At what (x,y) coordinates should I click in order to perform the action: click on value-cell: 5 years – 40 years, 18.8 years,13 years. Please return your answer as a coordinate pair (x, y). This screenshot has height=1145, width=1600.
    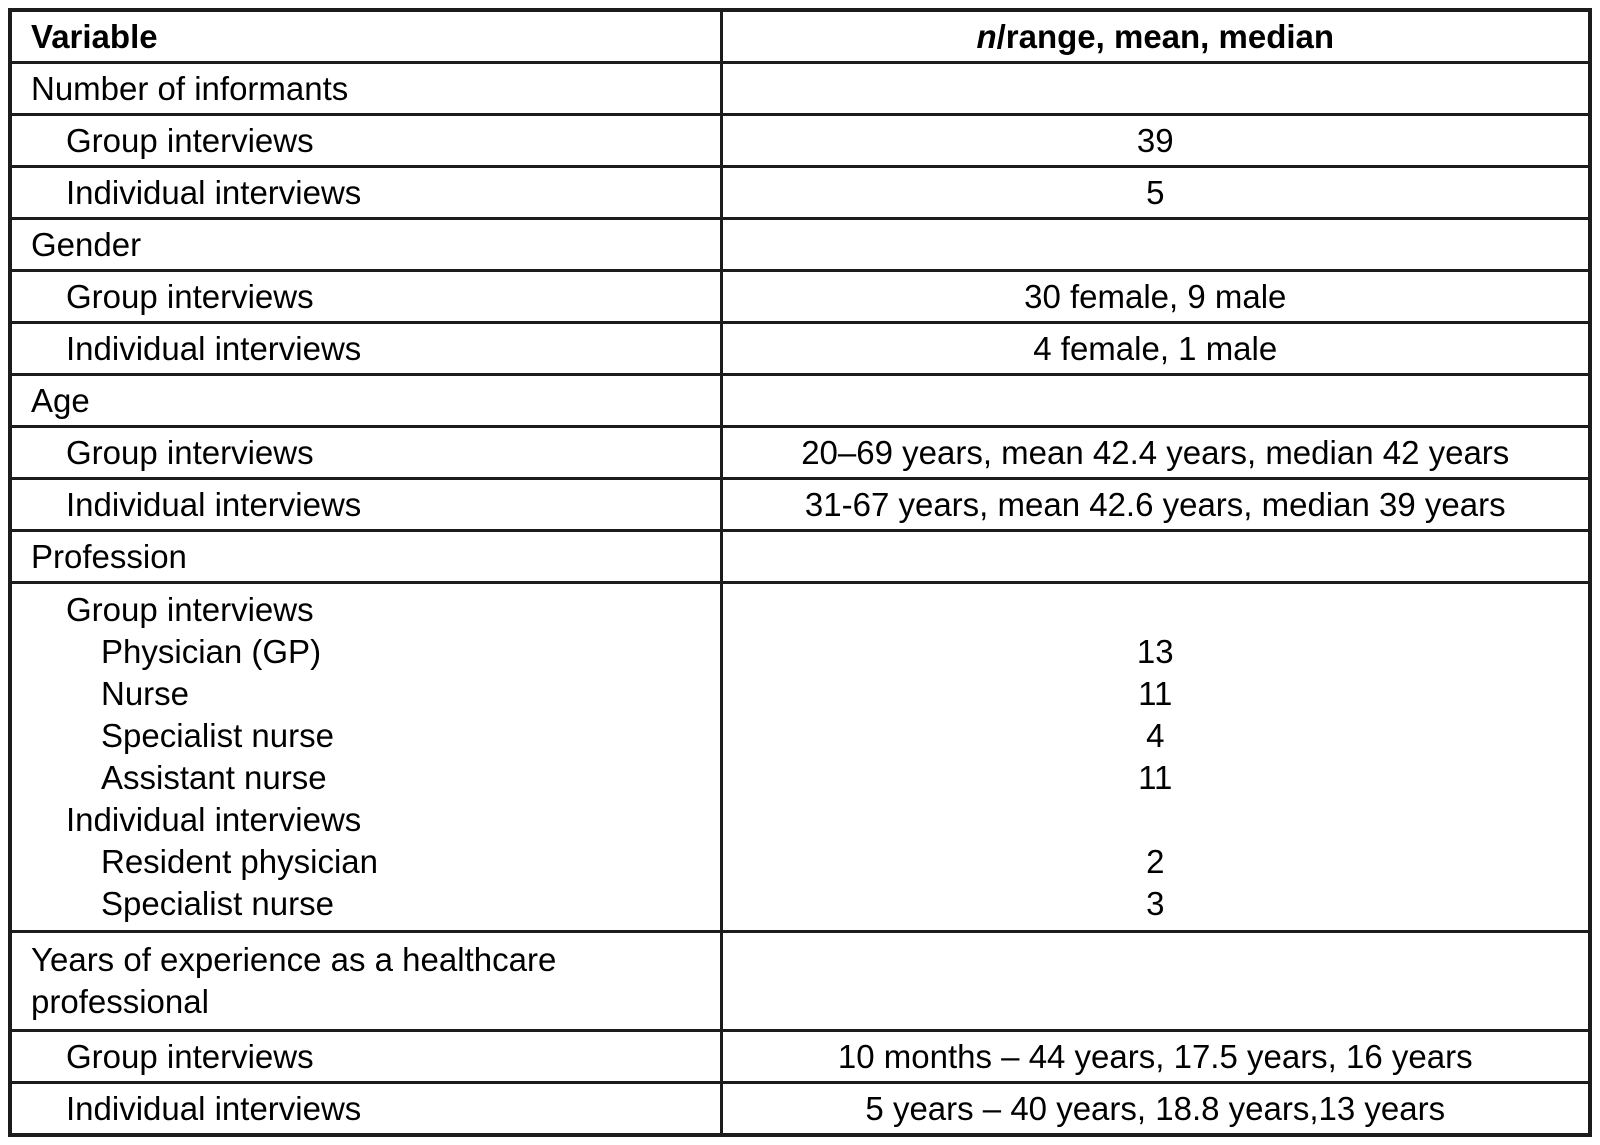
    Looking at the image, I should click on (1155, 1109).